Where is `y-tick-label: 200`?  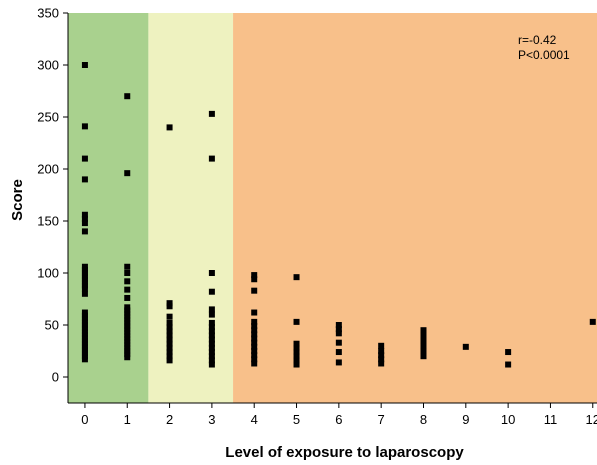
y-tick-label: 200 is located at coordinates (48, 169).